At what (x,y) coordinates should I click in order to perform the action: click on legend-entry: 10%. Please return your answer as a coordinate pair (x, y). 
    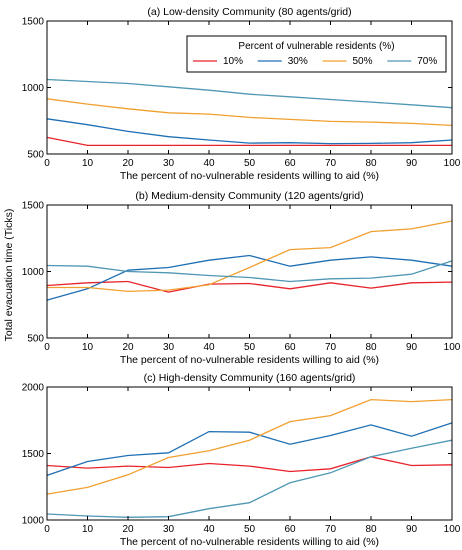
    Looking at the image, I should click on (233, 61).